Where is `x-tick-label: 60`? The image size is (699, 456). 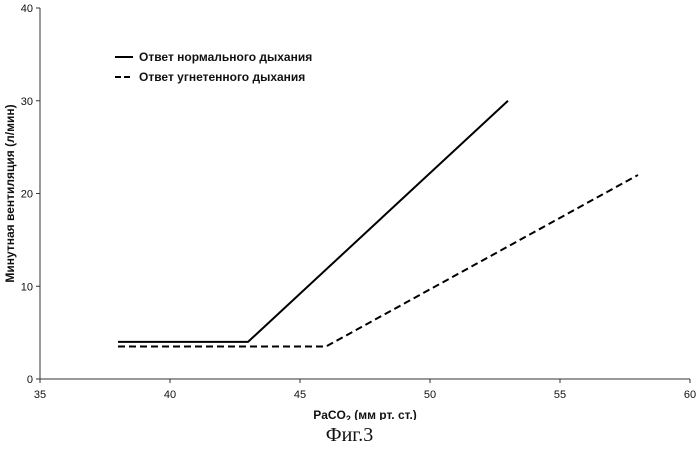 x-tick-label: 60 is located at coordinates (690, 395).